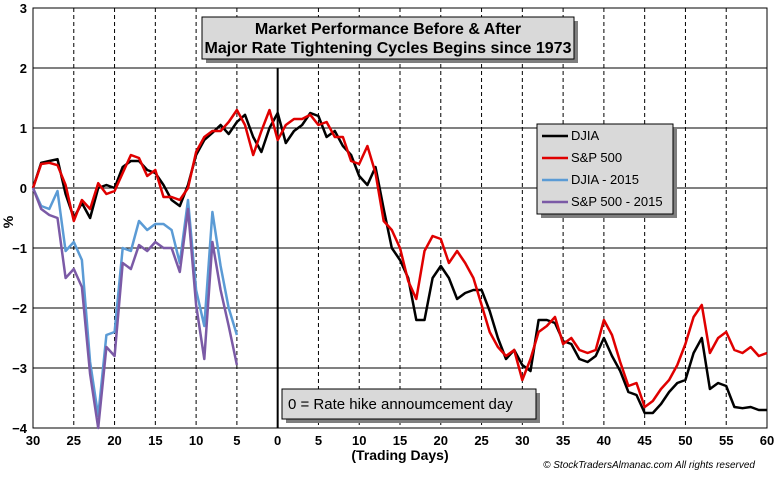  Describe the element at coordinates (596, 157) in the screenshot. I see `legend-label: S&P 500` at that location.